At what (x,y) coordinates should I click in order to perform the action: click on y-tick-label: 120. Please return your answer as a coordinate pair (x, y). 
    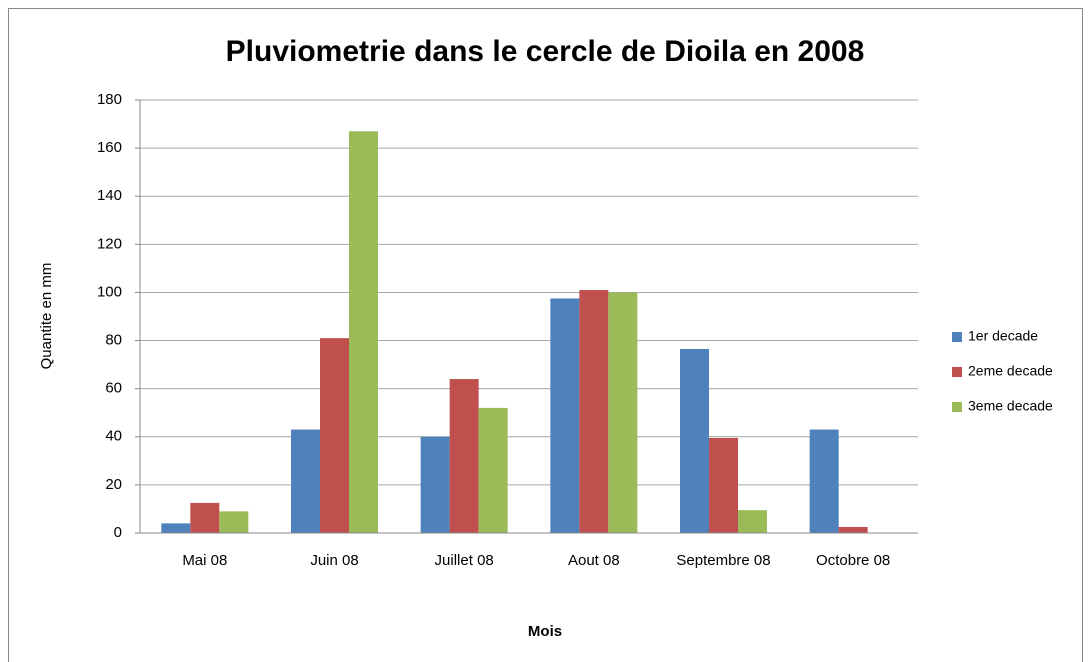
    Looking at the image, I should click on (109, 243).